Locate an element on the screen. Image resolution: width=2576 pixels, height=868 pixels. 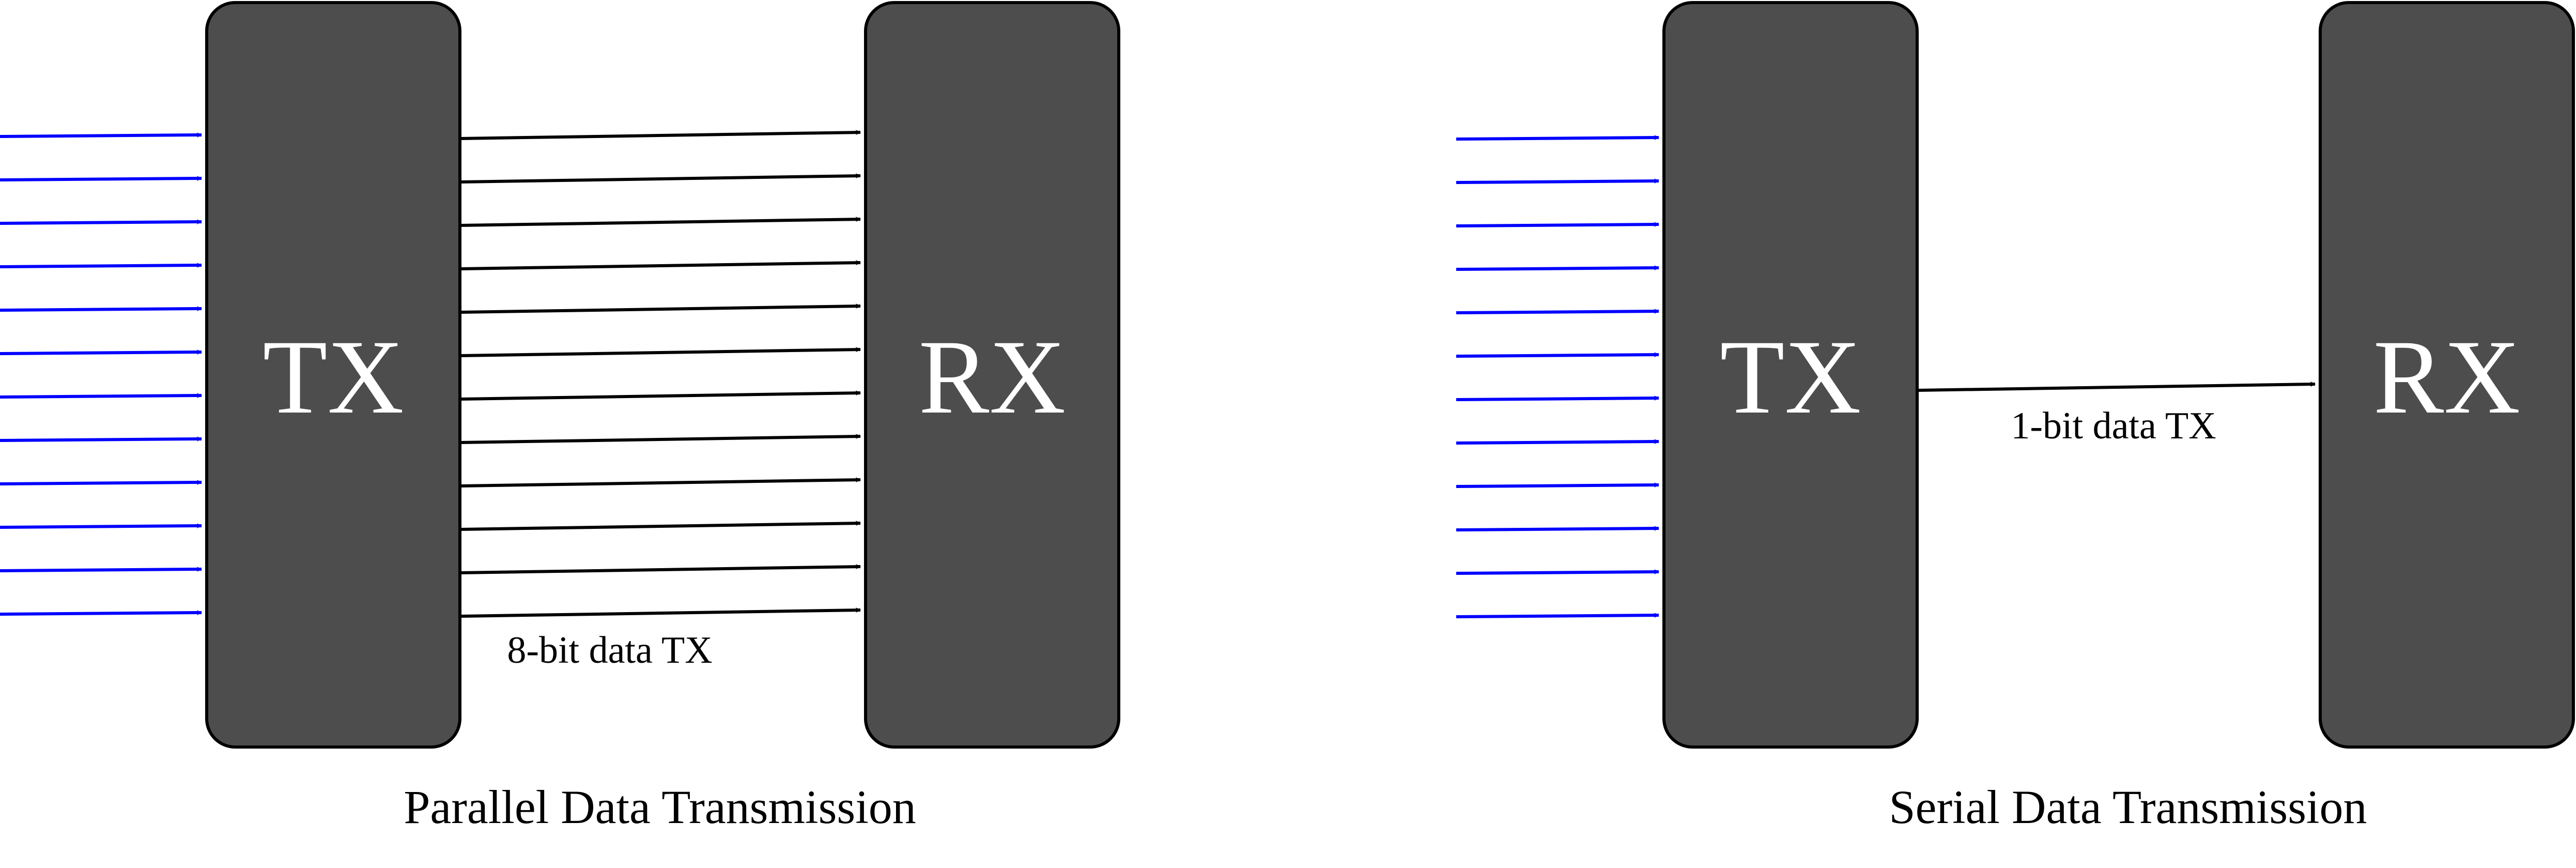
parallel-input-lines is located at coordinates (101, 374).